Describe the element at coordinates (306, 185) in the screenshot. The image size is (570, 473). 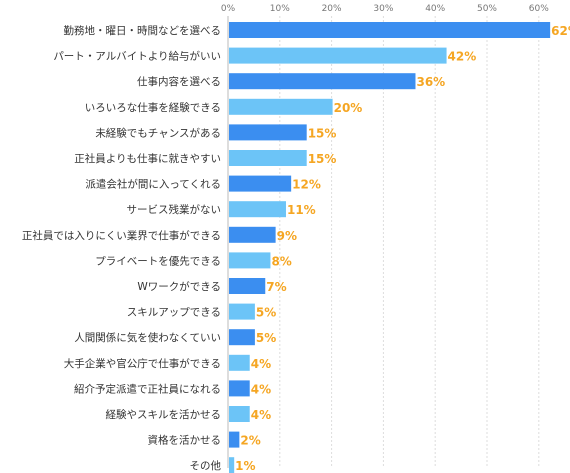
I see `value-label: 12%` at that location.